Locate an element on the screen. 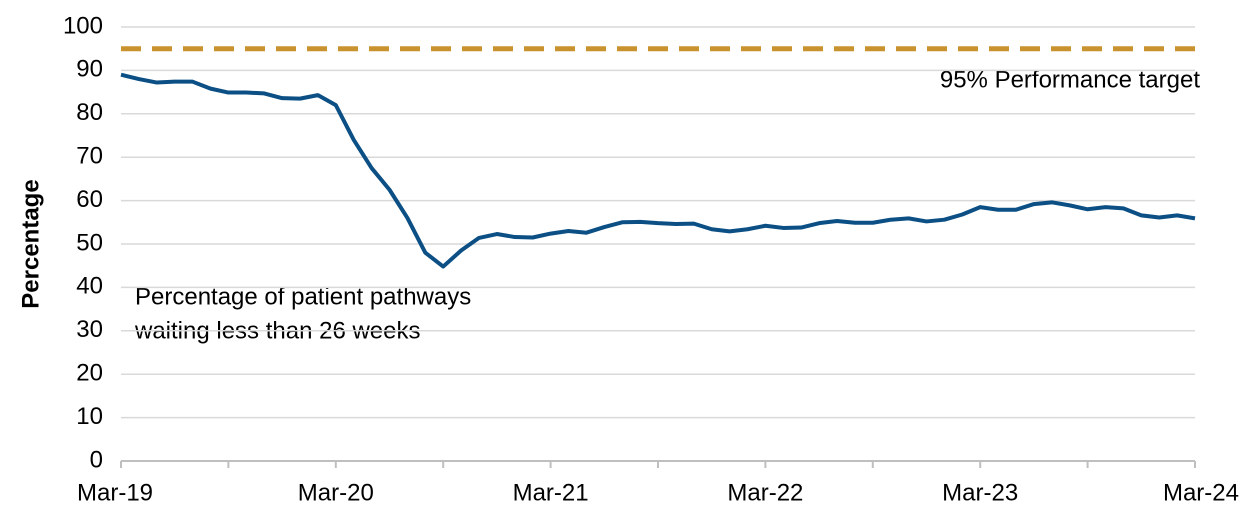  y-tick-label: 0 is located at coordinates (96, 459).